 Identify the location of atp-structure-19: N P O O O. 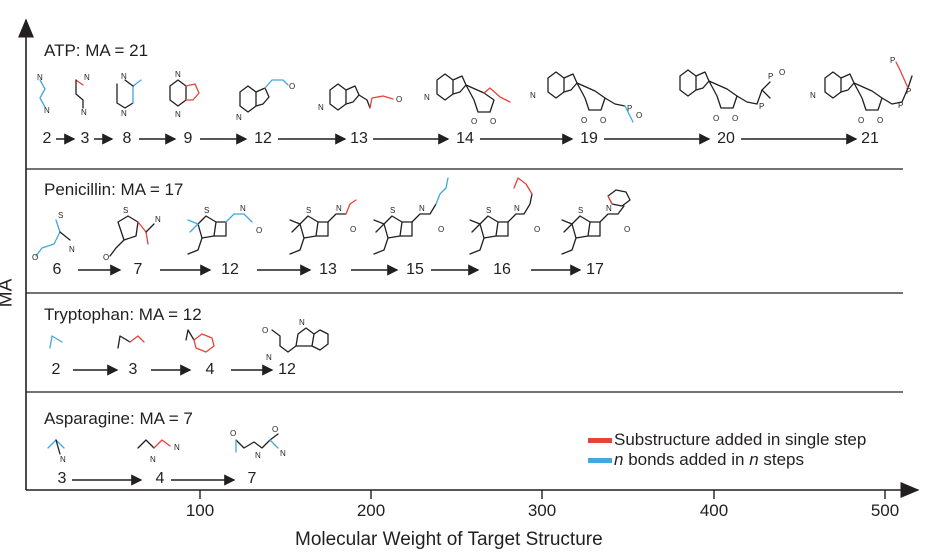
(586, 98).